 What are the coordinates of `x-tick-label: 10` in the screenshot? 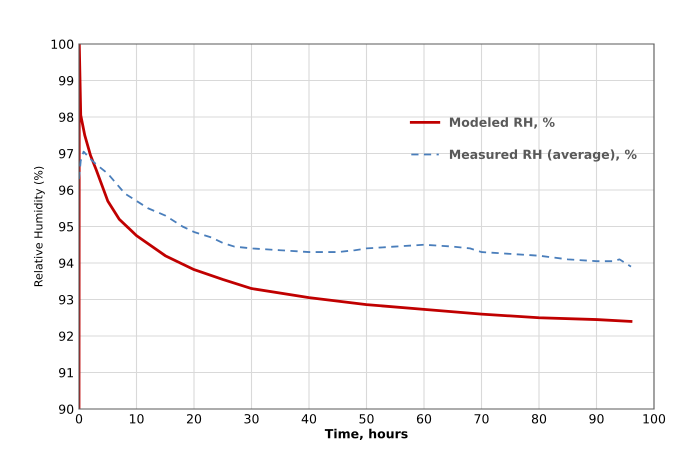 It's located at (137, 419).